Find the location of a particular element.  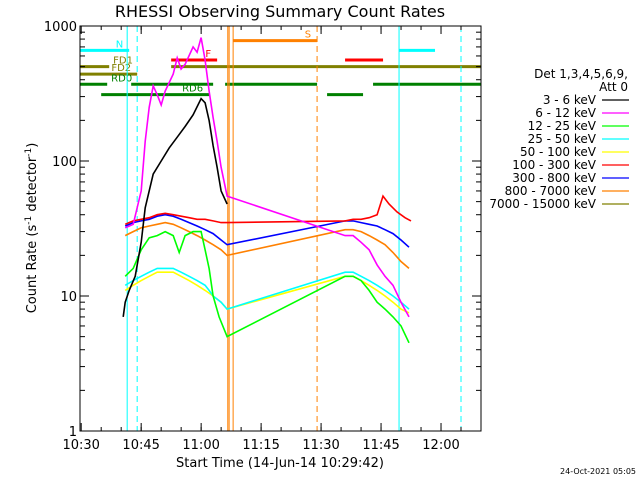

flag-label-rd6: RD6 is located at coordinates (192, 89).